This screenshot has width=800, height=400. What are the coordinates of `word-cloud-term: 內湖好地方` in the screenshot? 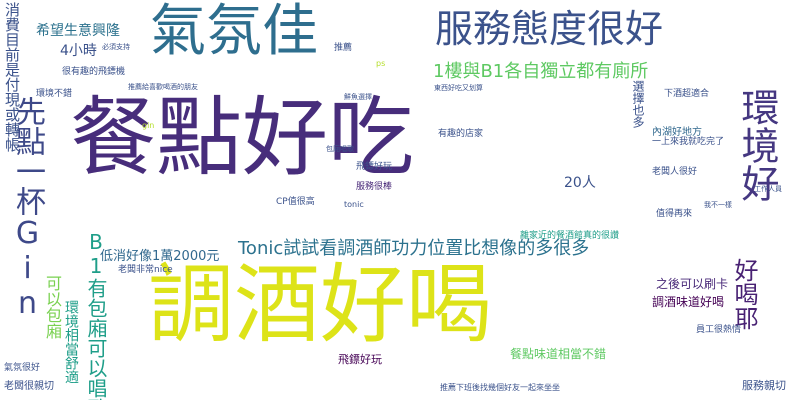 It's located at (677, 132).